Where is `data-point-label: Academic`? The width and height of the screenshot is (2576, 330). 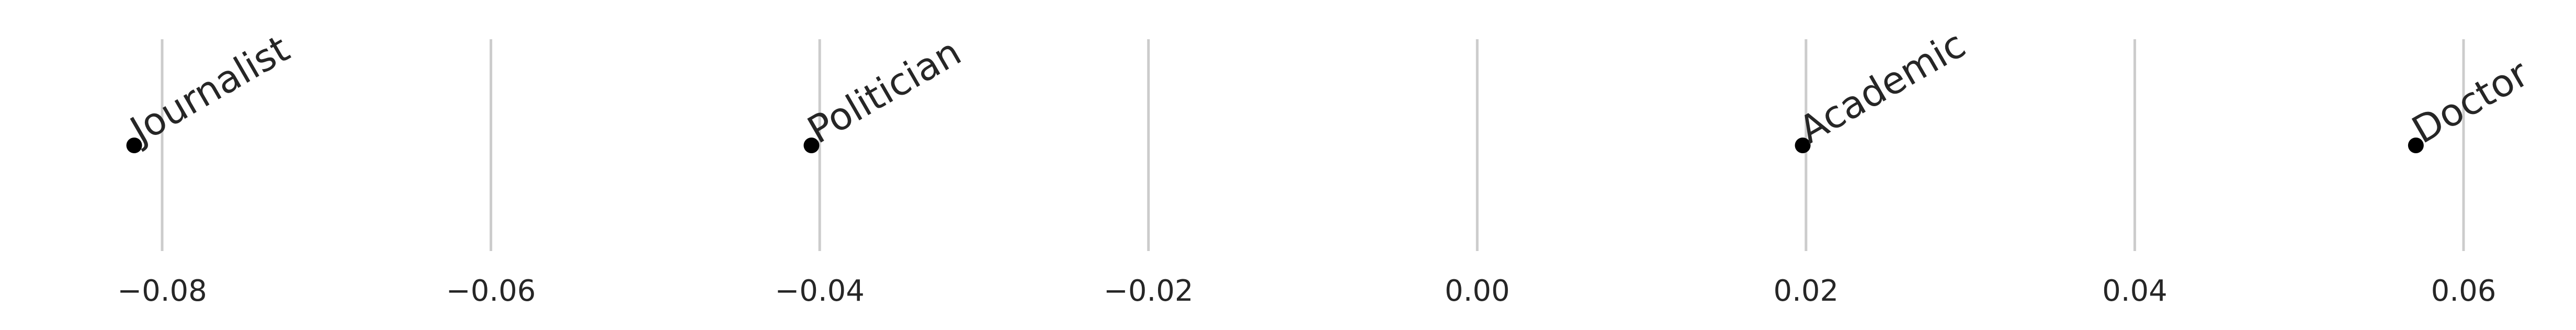
data-point-label: Academic is located at coordinates (1881, 87).